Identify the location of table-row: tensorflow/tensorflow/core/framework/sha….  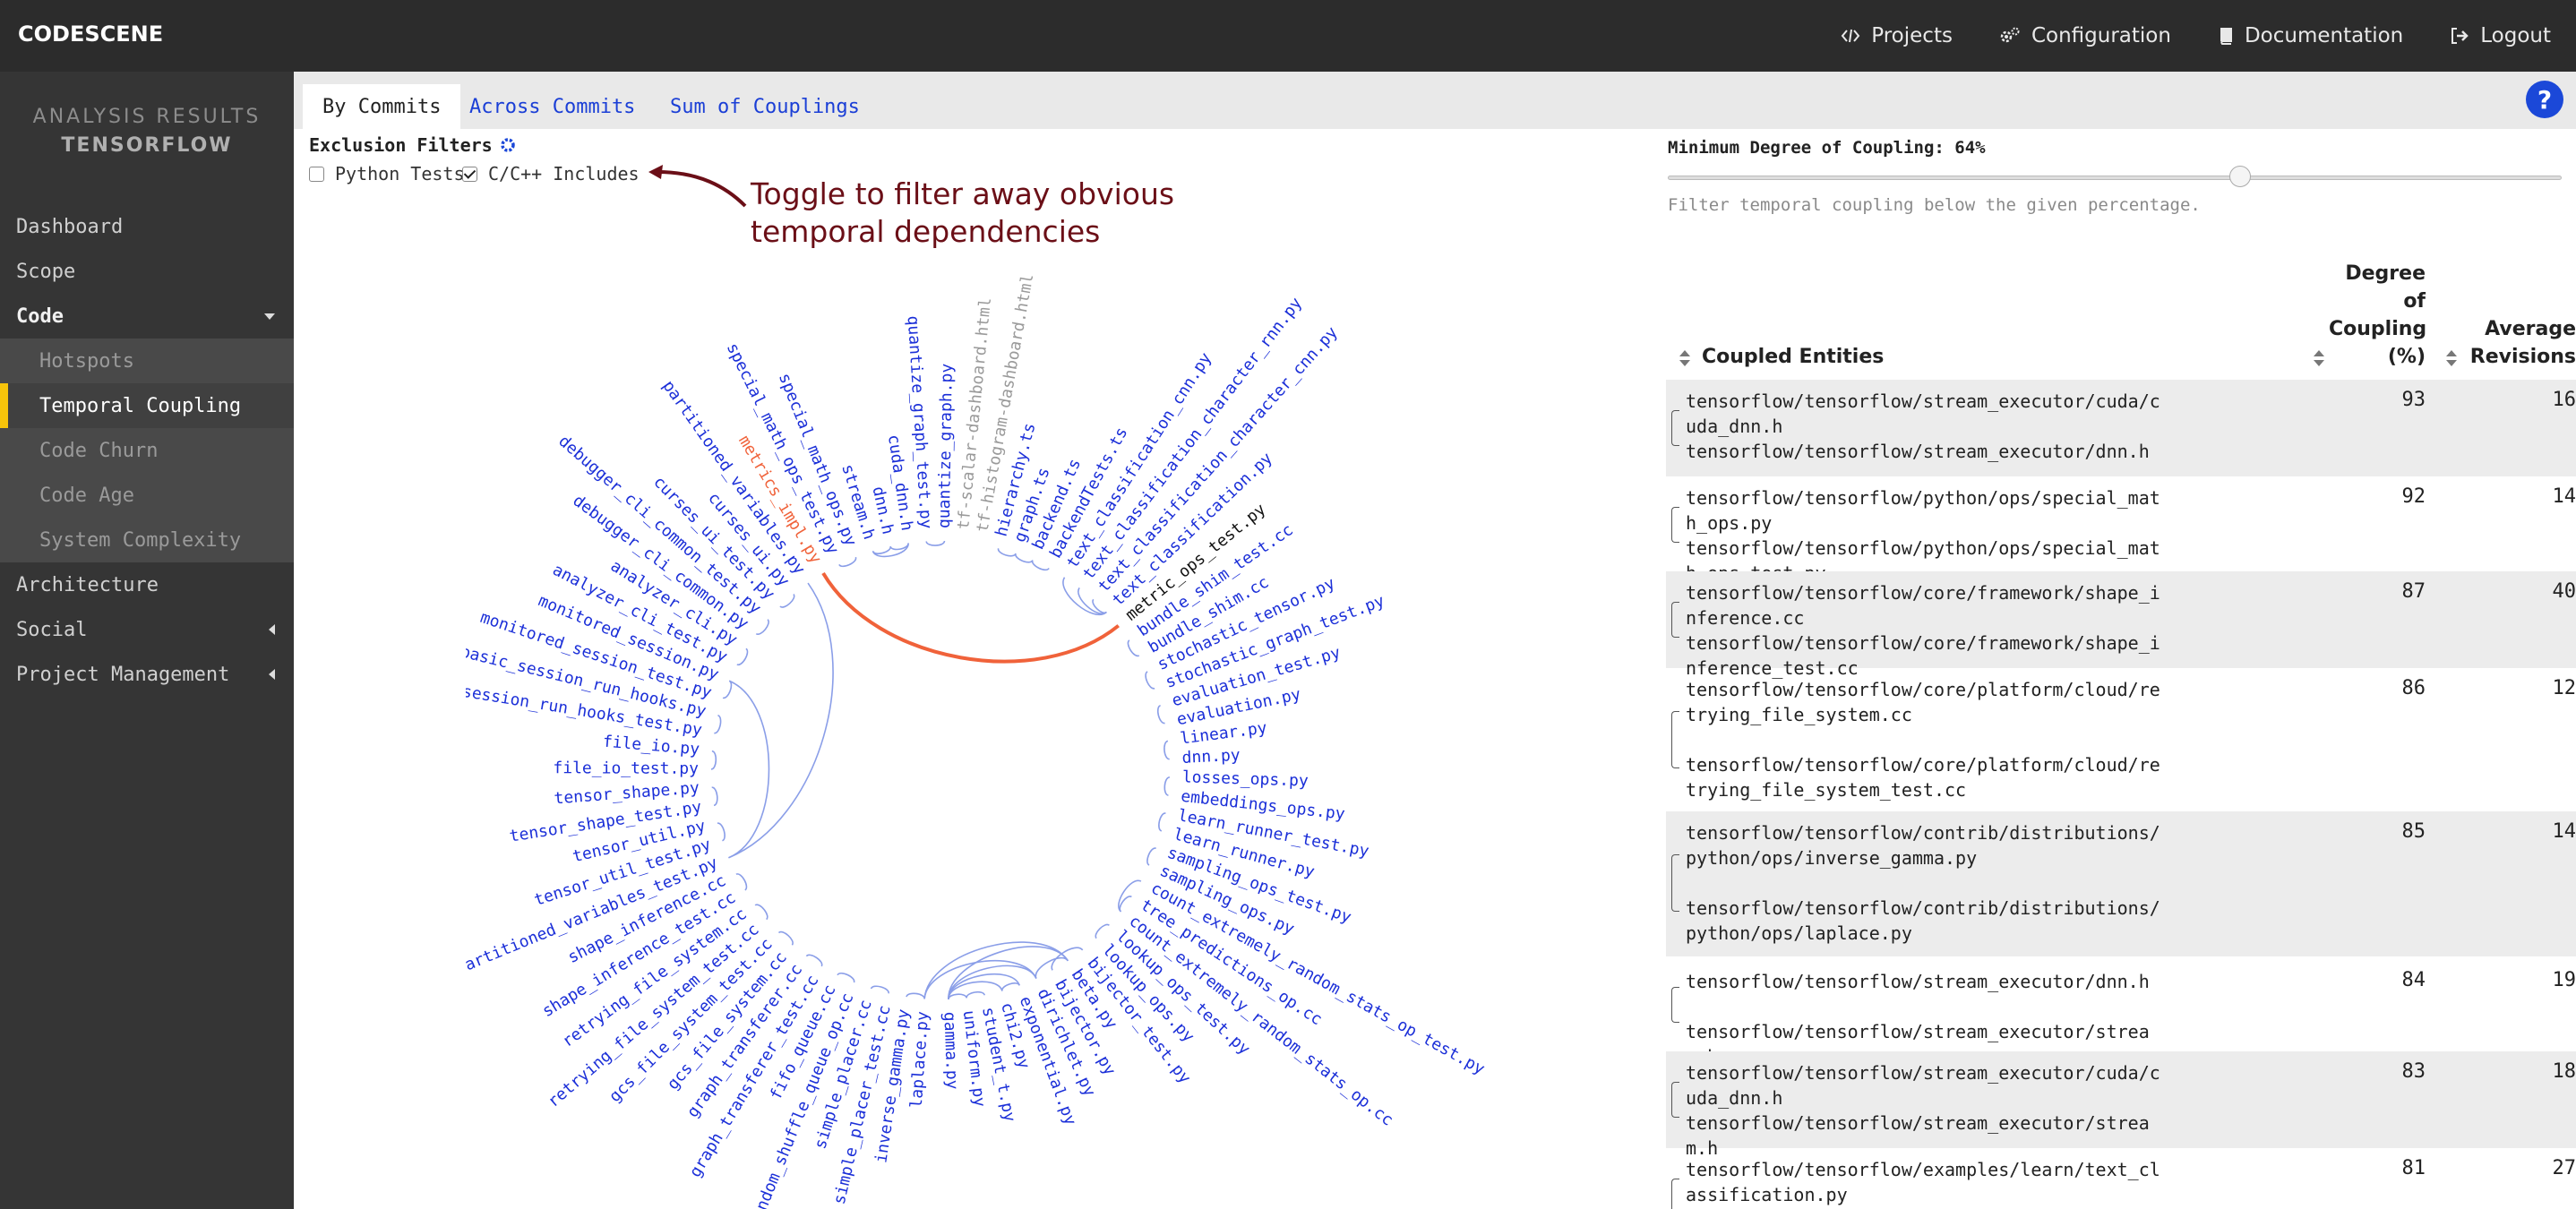
(2121, 625).